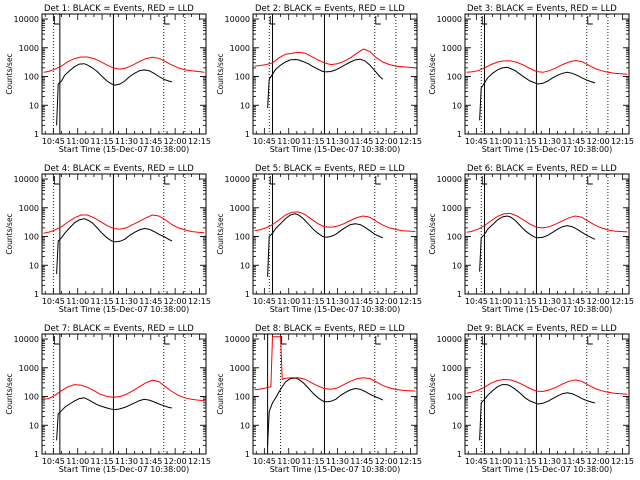  What do you see at coordinates (542, 9) in the screenshot?
I see `panel-title: Det 3: BLACK = Events, RED = LLD` at bounding box center [542, 9].